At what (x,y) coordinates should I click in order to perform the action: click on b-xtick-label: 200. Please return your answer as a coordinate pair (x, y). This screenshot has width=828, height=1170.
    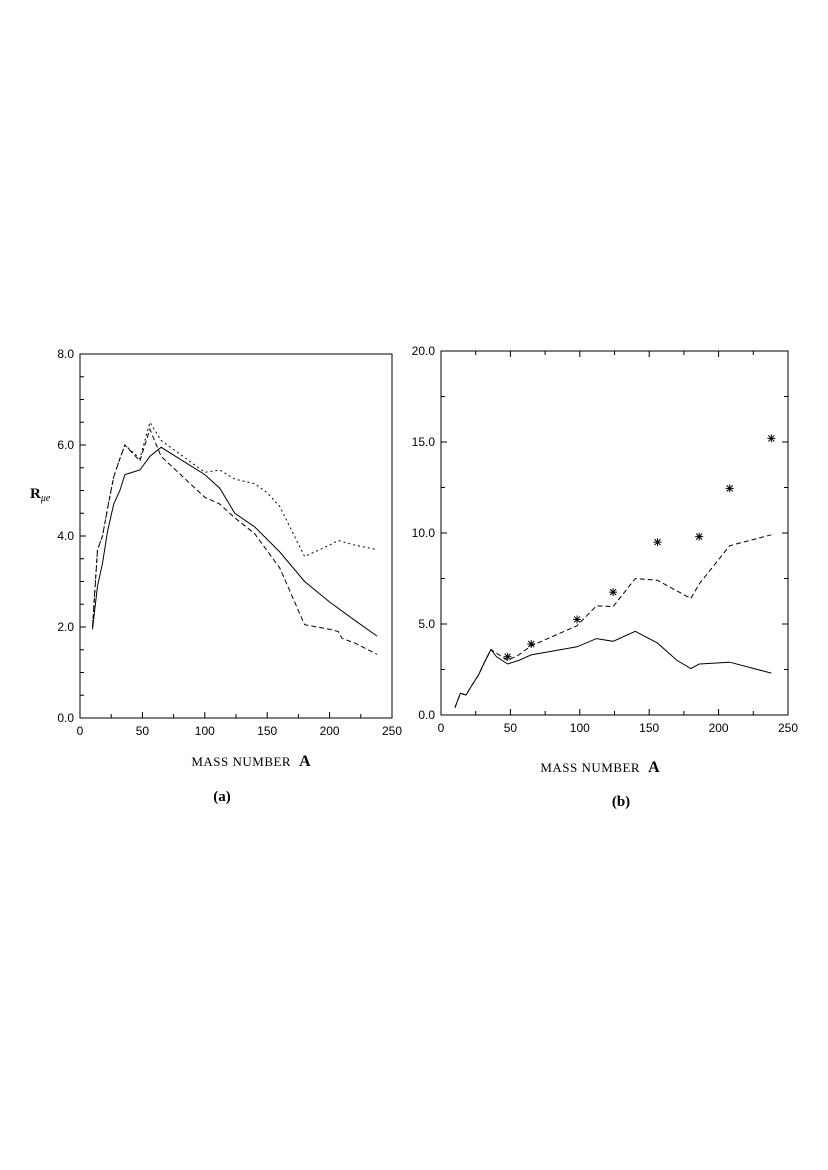
    Looking at the image, I should click on (719, 728).